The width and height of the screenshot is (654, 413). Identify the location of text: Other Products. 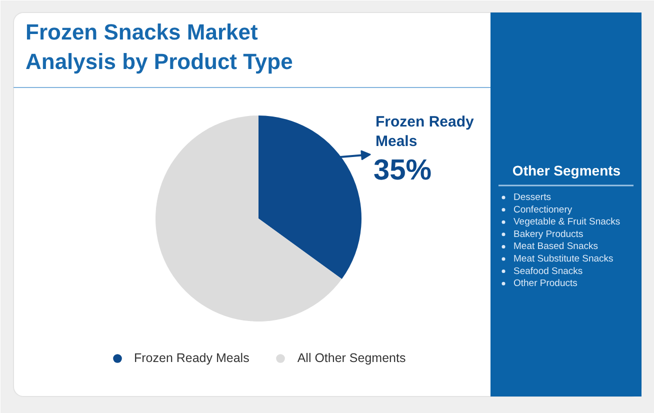
(546, 284).